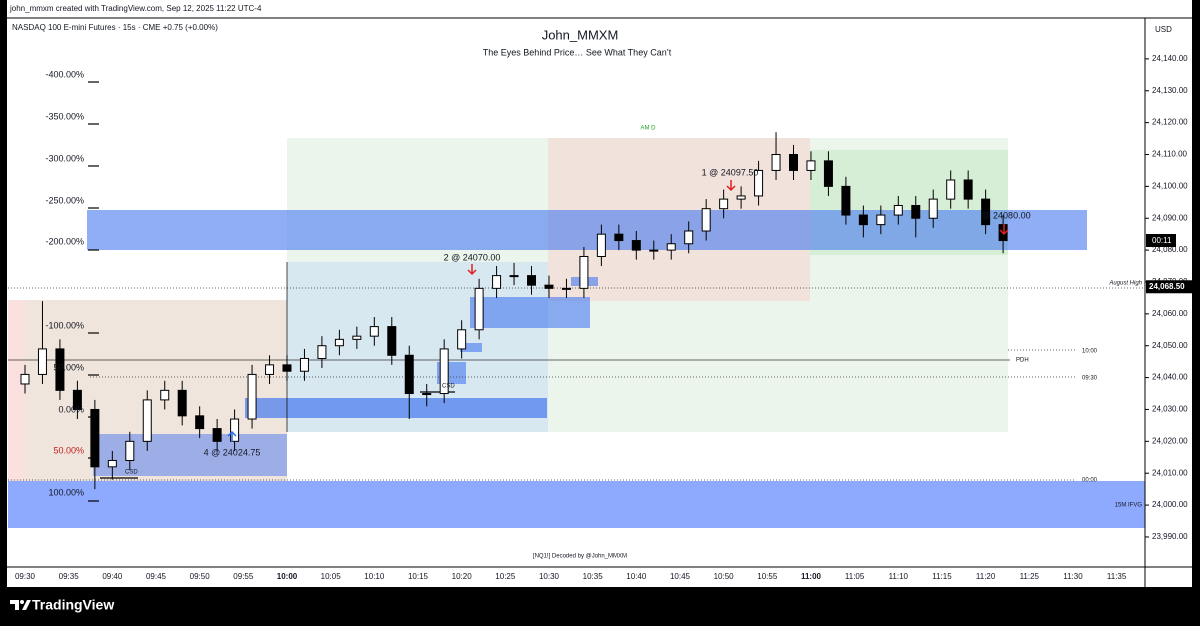 Image resolution: width=1200 pixels, height=626 pixels. What do you see at coordinates (1129, 506) in the screenshot?
I see `annotation: 15M IFVG` at bounding box center [1129, 506].